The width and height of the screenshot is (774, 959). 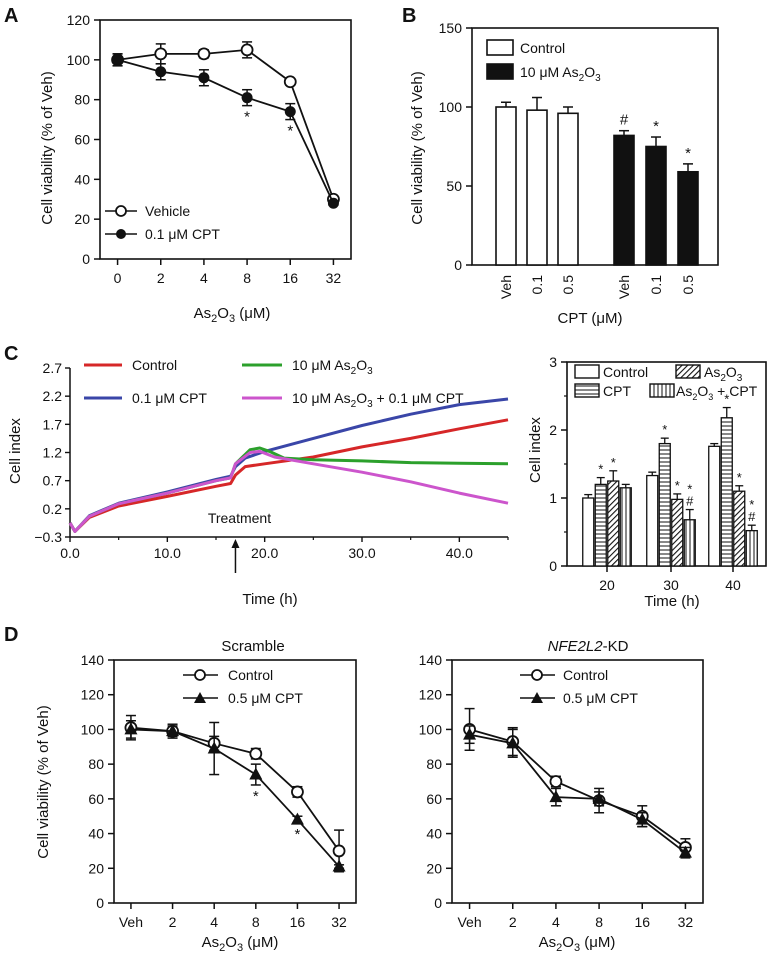 I want to click on y-tick-label: 3, so click(x=553, y=362).